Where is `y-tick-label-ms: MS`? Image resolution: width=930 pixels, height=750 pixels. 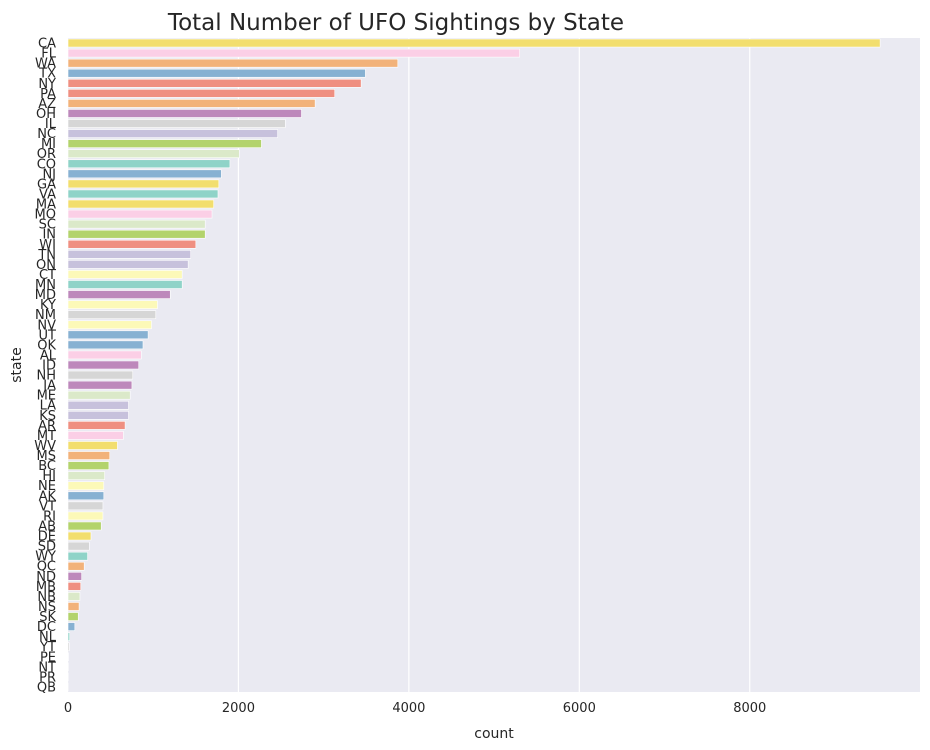
y-tick-label-ms: MS is located at coordinates (46, 456).